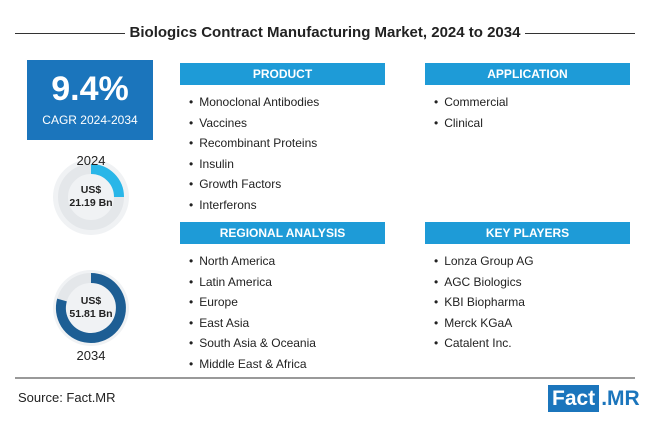  I want to click on logo: Fact .MR, so click(595, 398).